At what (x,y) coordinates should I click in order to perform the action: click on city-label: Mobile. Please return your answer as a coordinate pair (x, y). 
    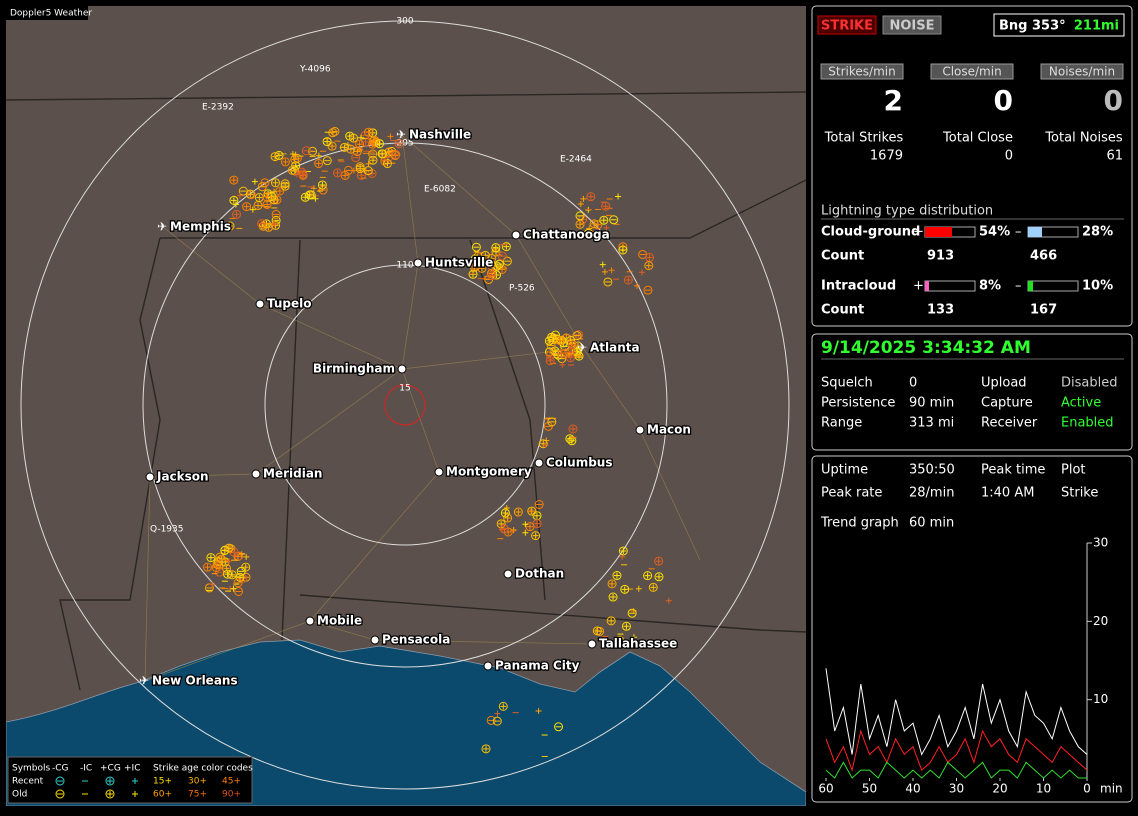
    Looking at the image, I should click on (339, 621).